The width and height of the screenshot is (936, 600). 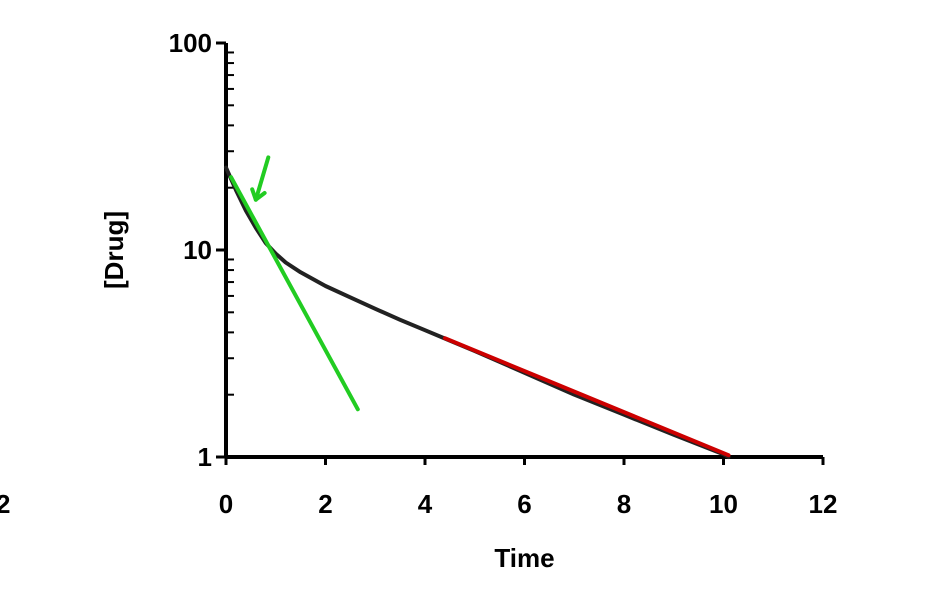 What do you see at coordinates (524, 504) in the screenshot?
I see `x-tick-label: 6` at bounding box center [524, 504].